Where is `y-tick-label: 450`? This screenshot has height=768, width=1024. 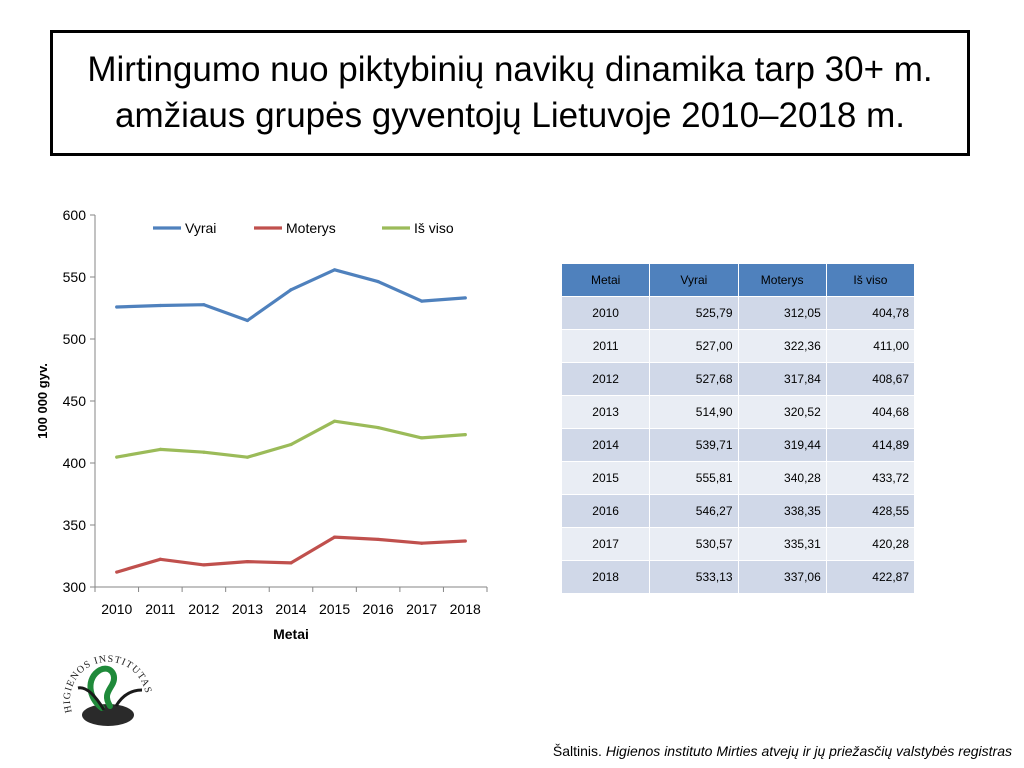 y-tick-label: 450 is located at coordinates (75, 401).